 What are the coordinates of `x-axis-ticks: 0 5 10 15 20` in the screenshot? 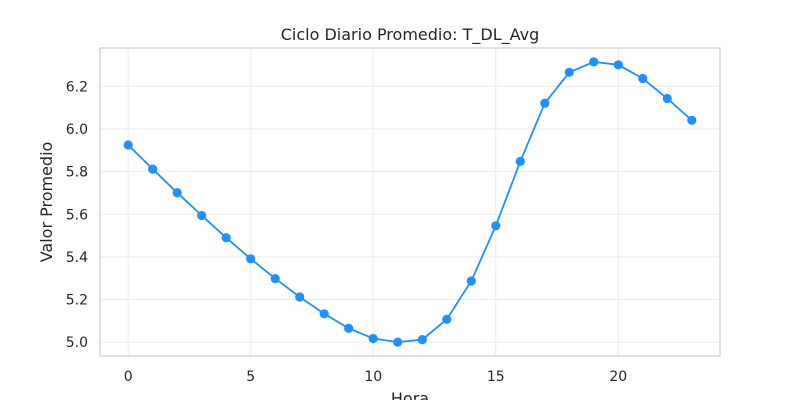 It's located at (375, 377).